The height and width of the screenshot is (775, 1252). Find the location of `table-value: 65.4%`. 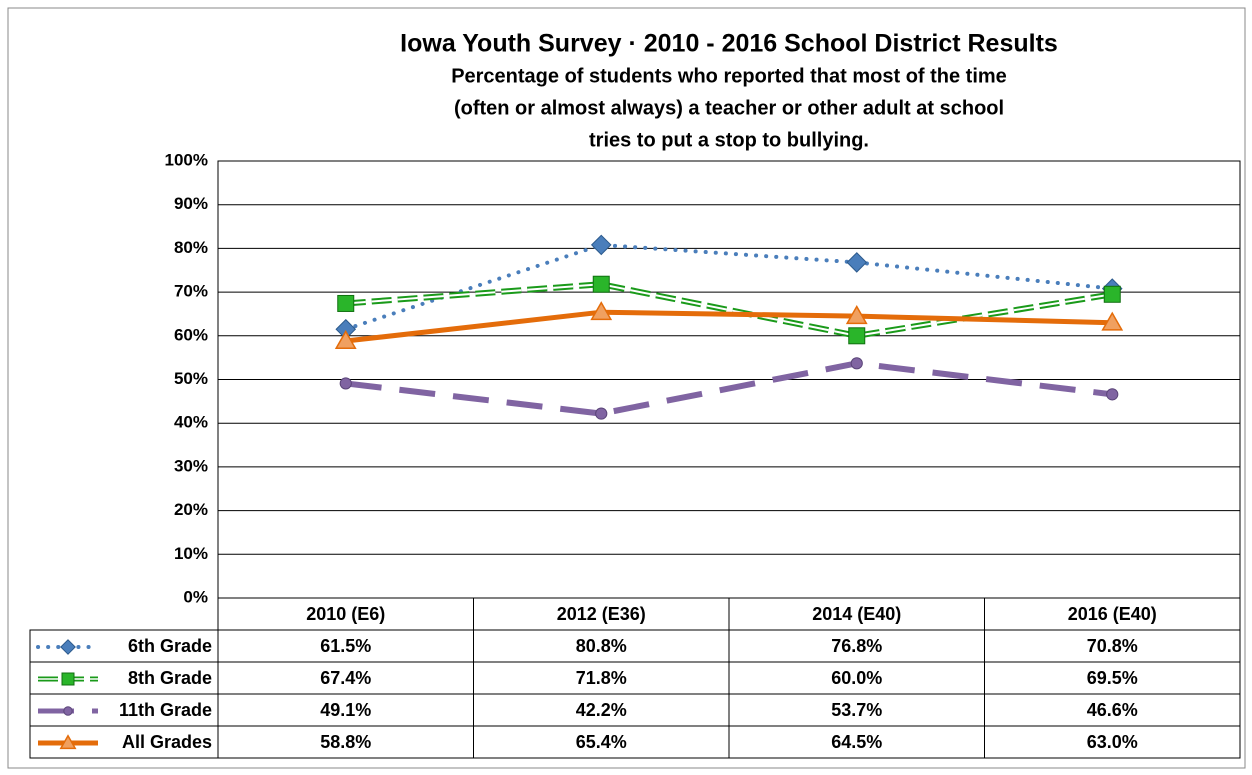

table-value: 65.4% is located at coordinates (601, 742).